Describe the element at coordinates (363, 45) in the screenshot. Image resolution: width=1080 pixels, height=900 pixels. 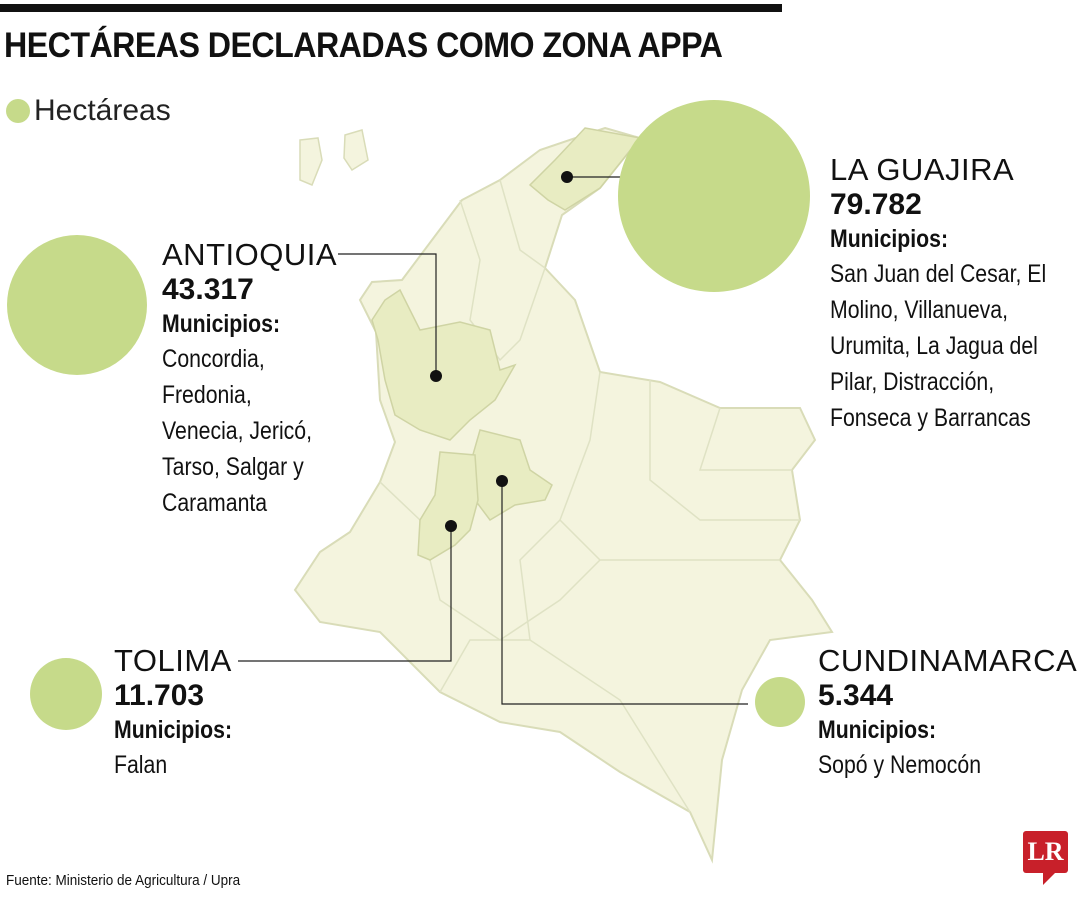
I see `page-title: HECTÁREAS DECLARADAS COMO ZONA APPA` at that location.